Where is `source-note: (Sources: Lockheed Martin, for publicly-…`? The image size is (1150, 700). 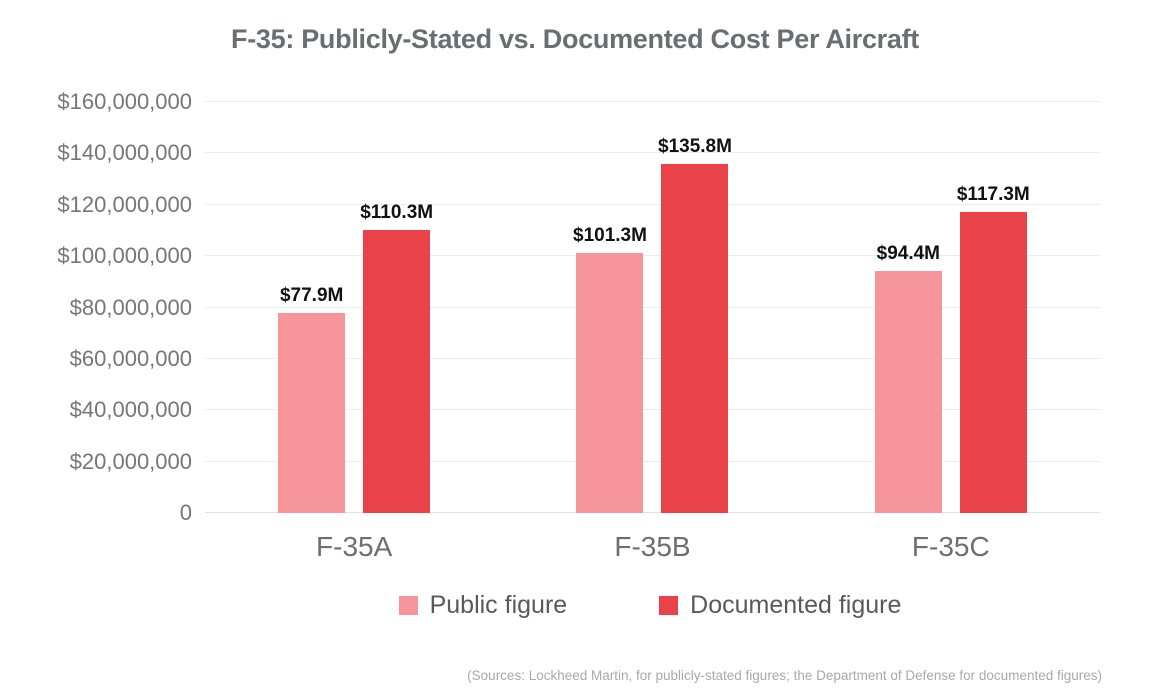
source-note: (Sources: Lockheed Martin, for publicly-… is located at coordinates (784, 675).